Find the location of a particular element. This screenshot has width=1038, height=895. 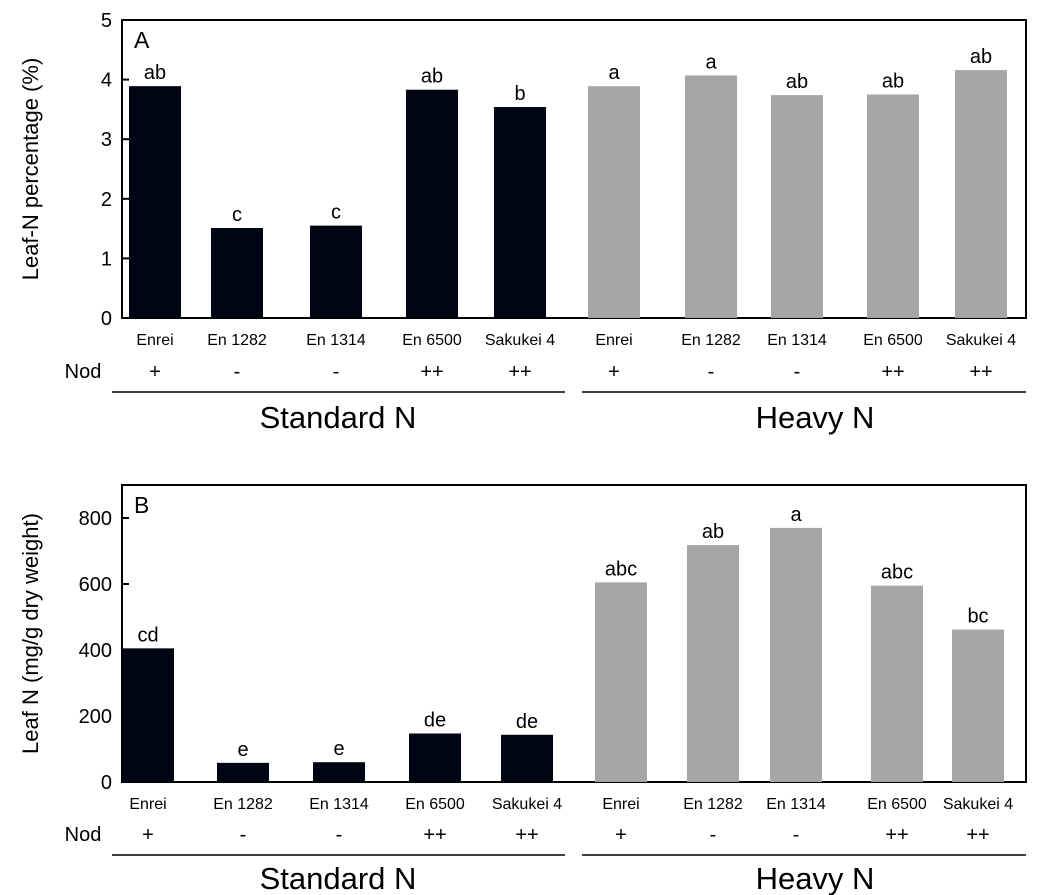

y-tick-label: 3 is located at coordinates (106, 140).